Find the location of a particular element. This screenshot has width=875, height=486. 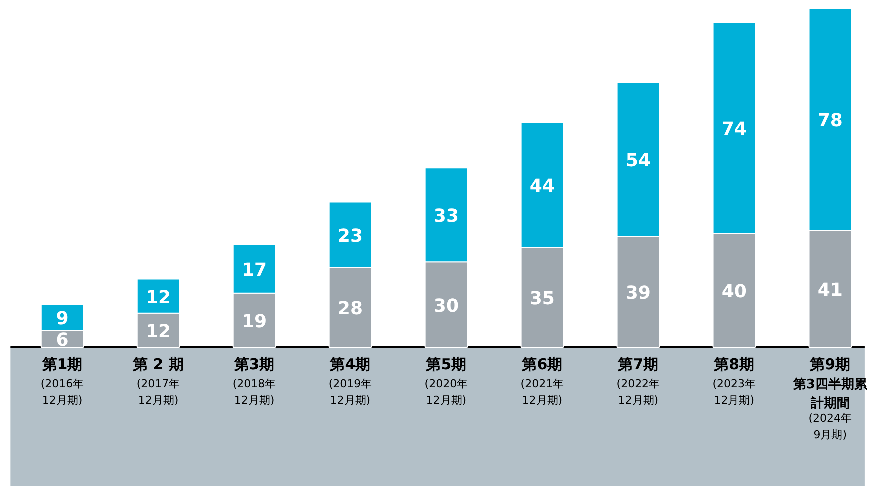

data-label: 6 is located at coordinates (62, 340).